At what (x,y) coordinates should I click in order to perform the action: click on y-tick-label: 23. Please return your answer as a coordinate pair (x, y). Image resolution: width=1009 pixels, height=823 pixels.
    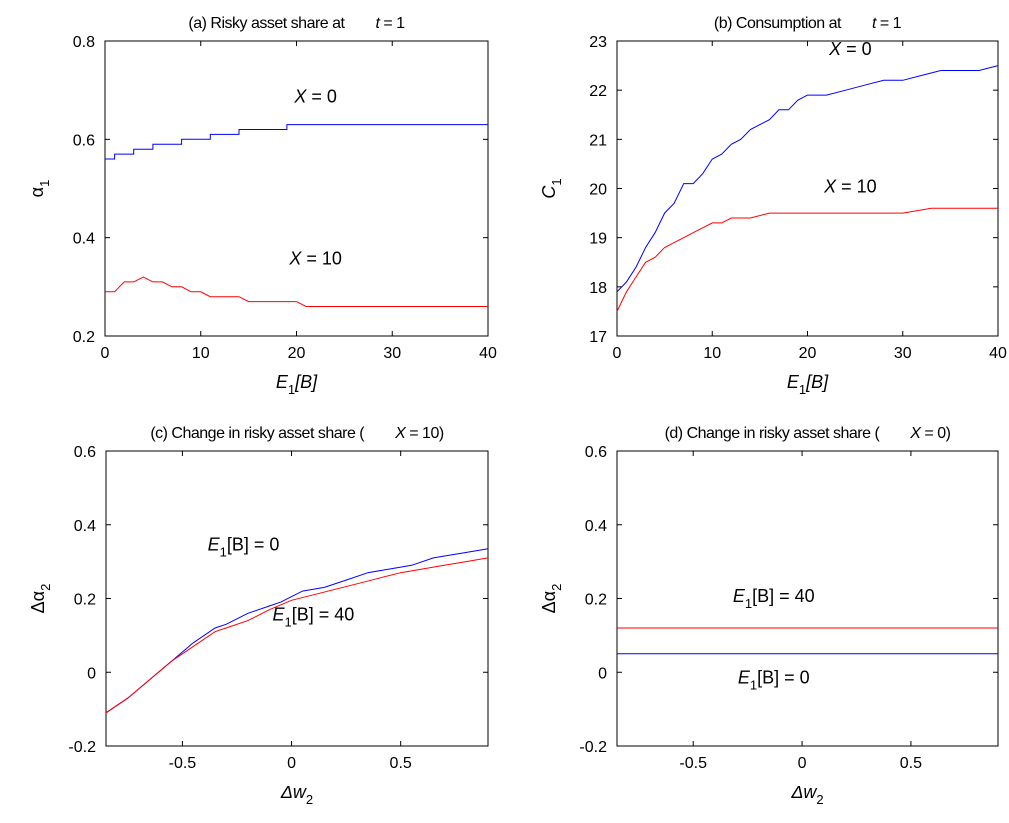
    Looking at the image, I should click on (598, 42).